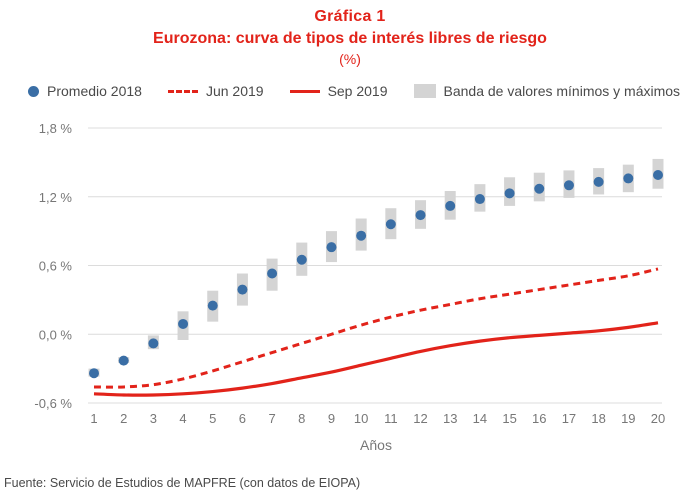 The width and height of the screenshot is (700, 499). What do you see at coordinates (94, 91) in the screenshot?
I see `legend-label-promedio: Promedio 2018` at bounding box center [94, 91].